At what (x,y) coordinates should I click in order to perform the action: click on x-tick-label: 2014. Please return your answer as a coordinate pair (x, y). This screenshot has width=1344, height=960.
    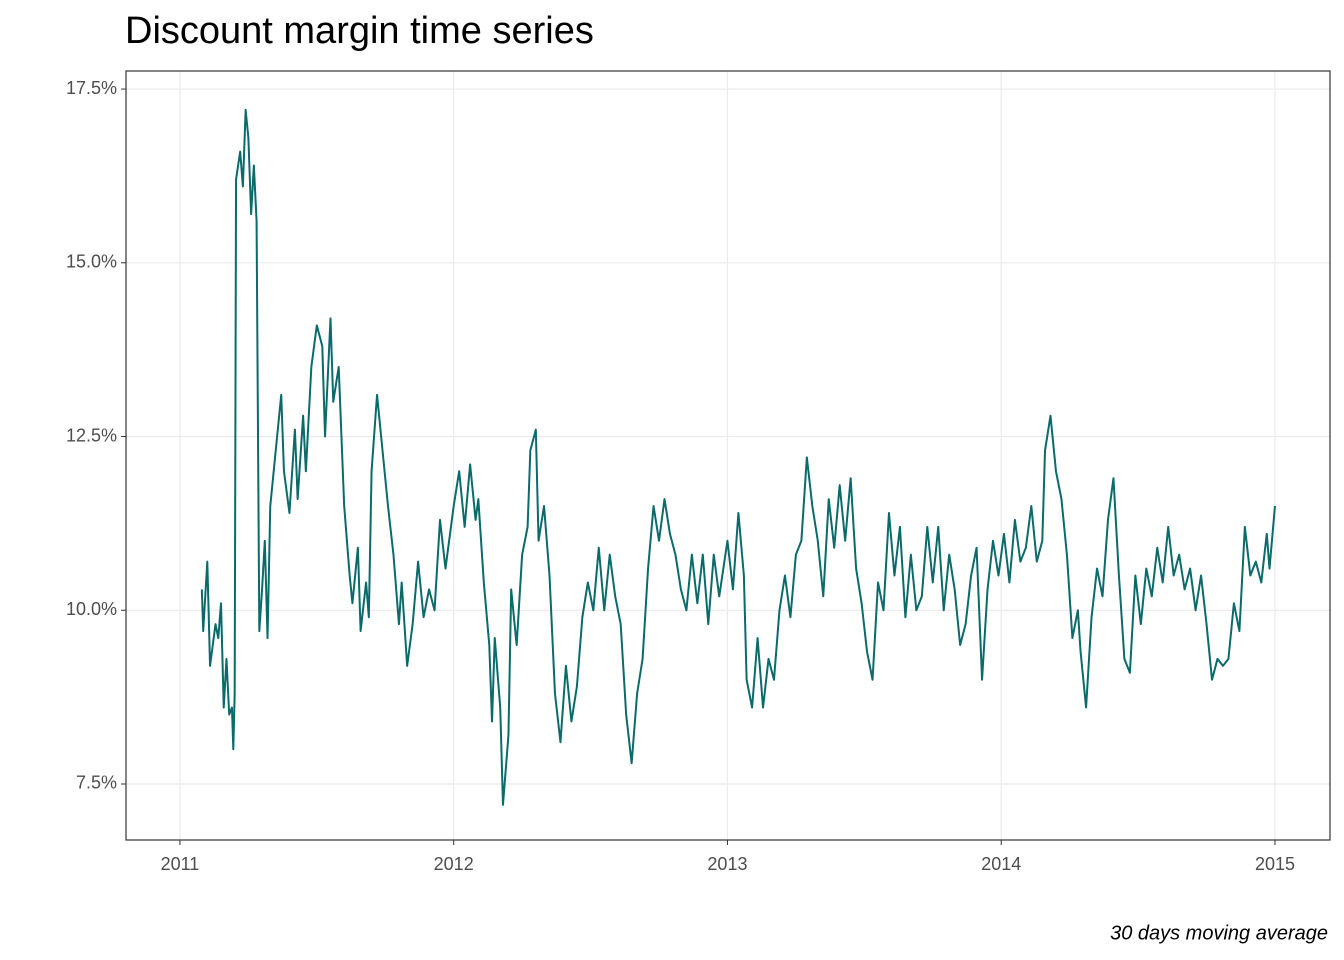
    Looking at the image, I should click on (1001, 864).